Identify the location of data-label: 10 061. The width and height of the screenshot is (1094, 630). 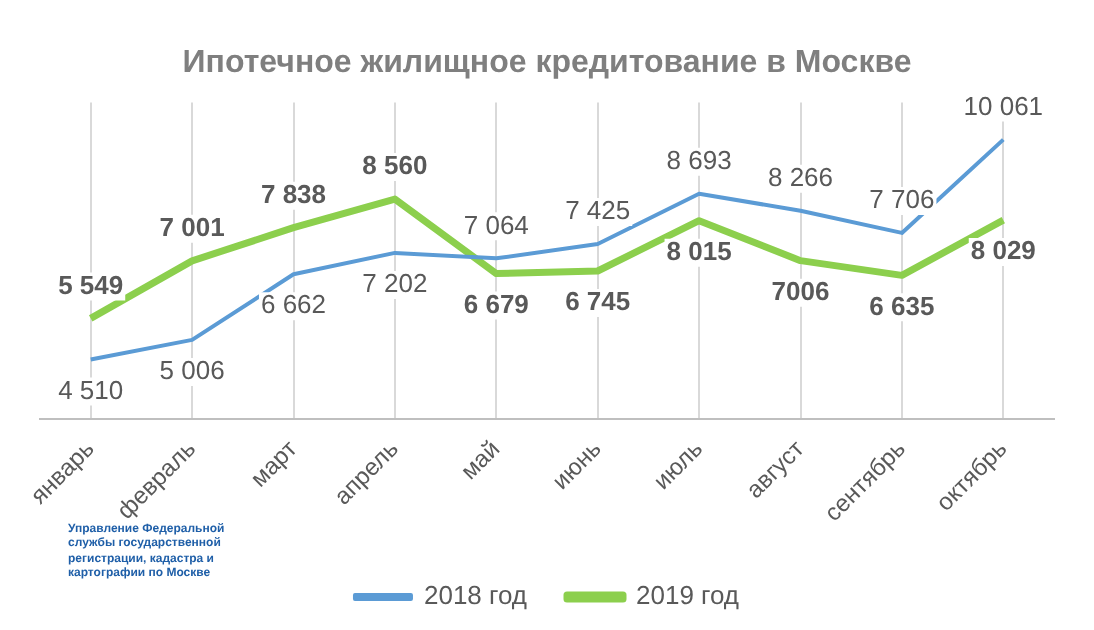
(1003, 105).